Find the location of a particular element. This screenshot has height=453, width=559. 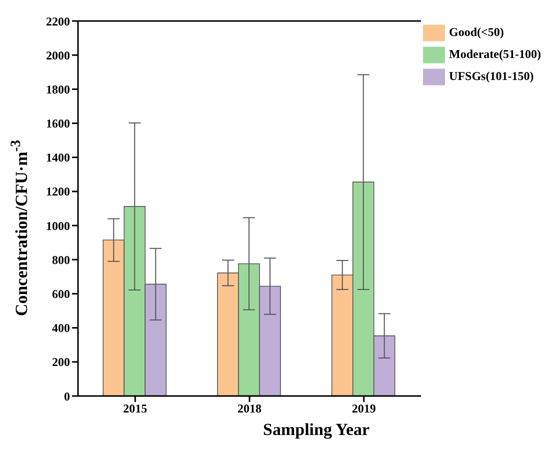

y-tick-label: 800 is located at coordinates (61, 259).